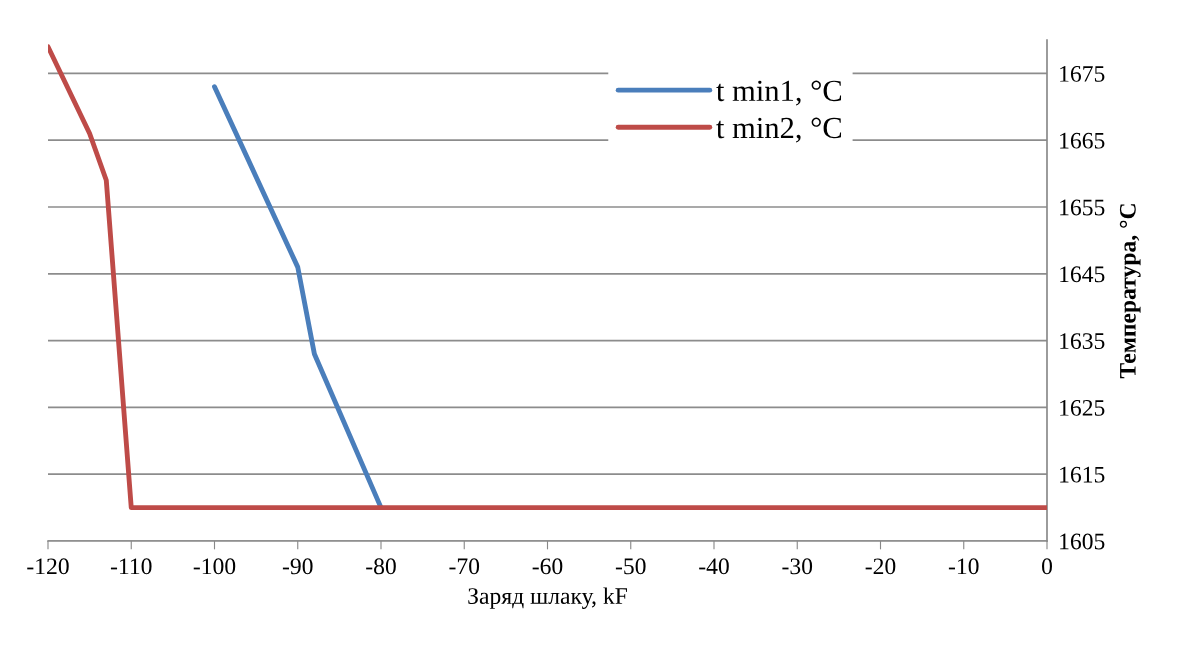 This screenshot has height=646, width=1179. Describe the element at coordinates (1082, 541) in the screenshot. I see `y-tick-label: 1605` at that location.